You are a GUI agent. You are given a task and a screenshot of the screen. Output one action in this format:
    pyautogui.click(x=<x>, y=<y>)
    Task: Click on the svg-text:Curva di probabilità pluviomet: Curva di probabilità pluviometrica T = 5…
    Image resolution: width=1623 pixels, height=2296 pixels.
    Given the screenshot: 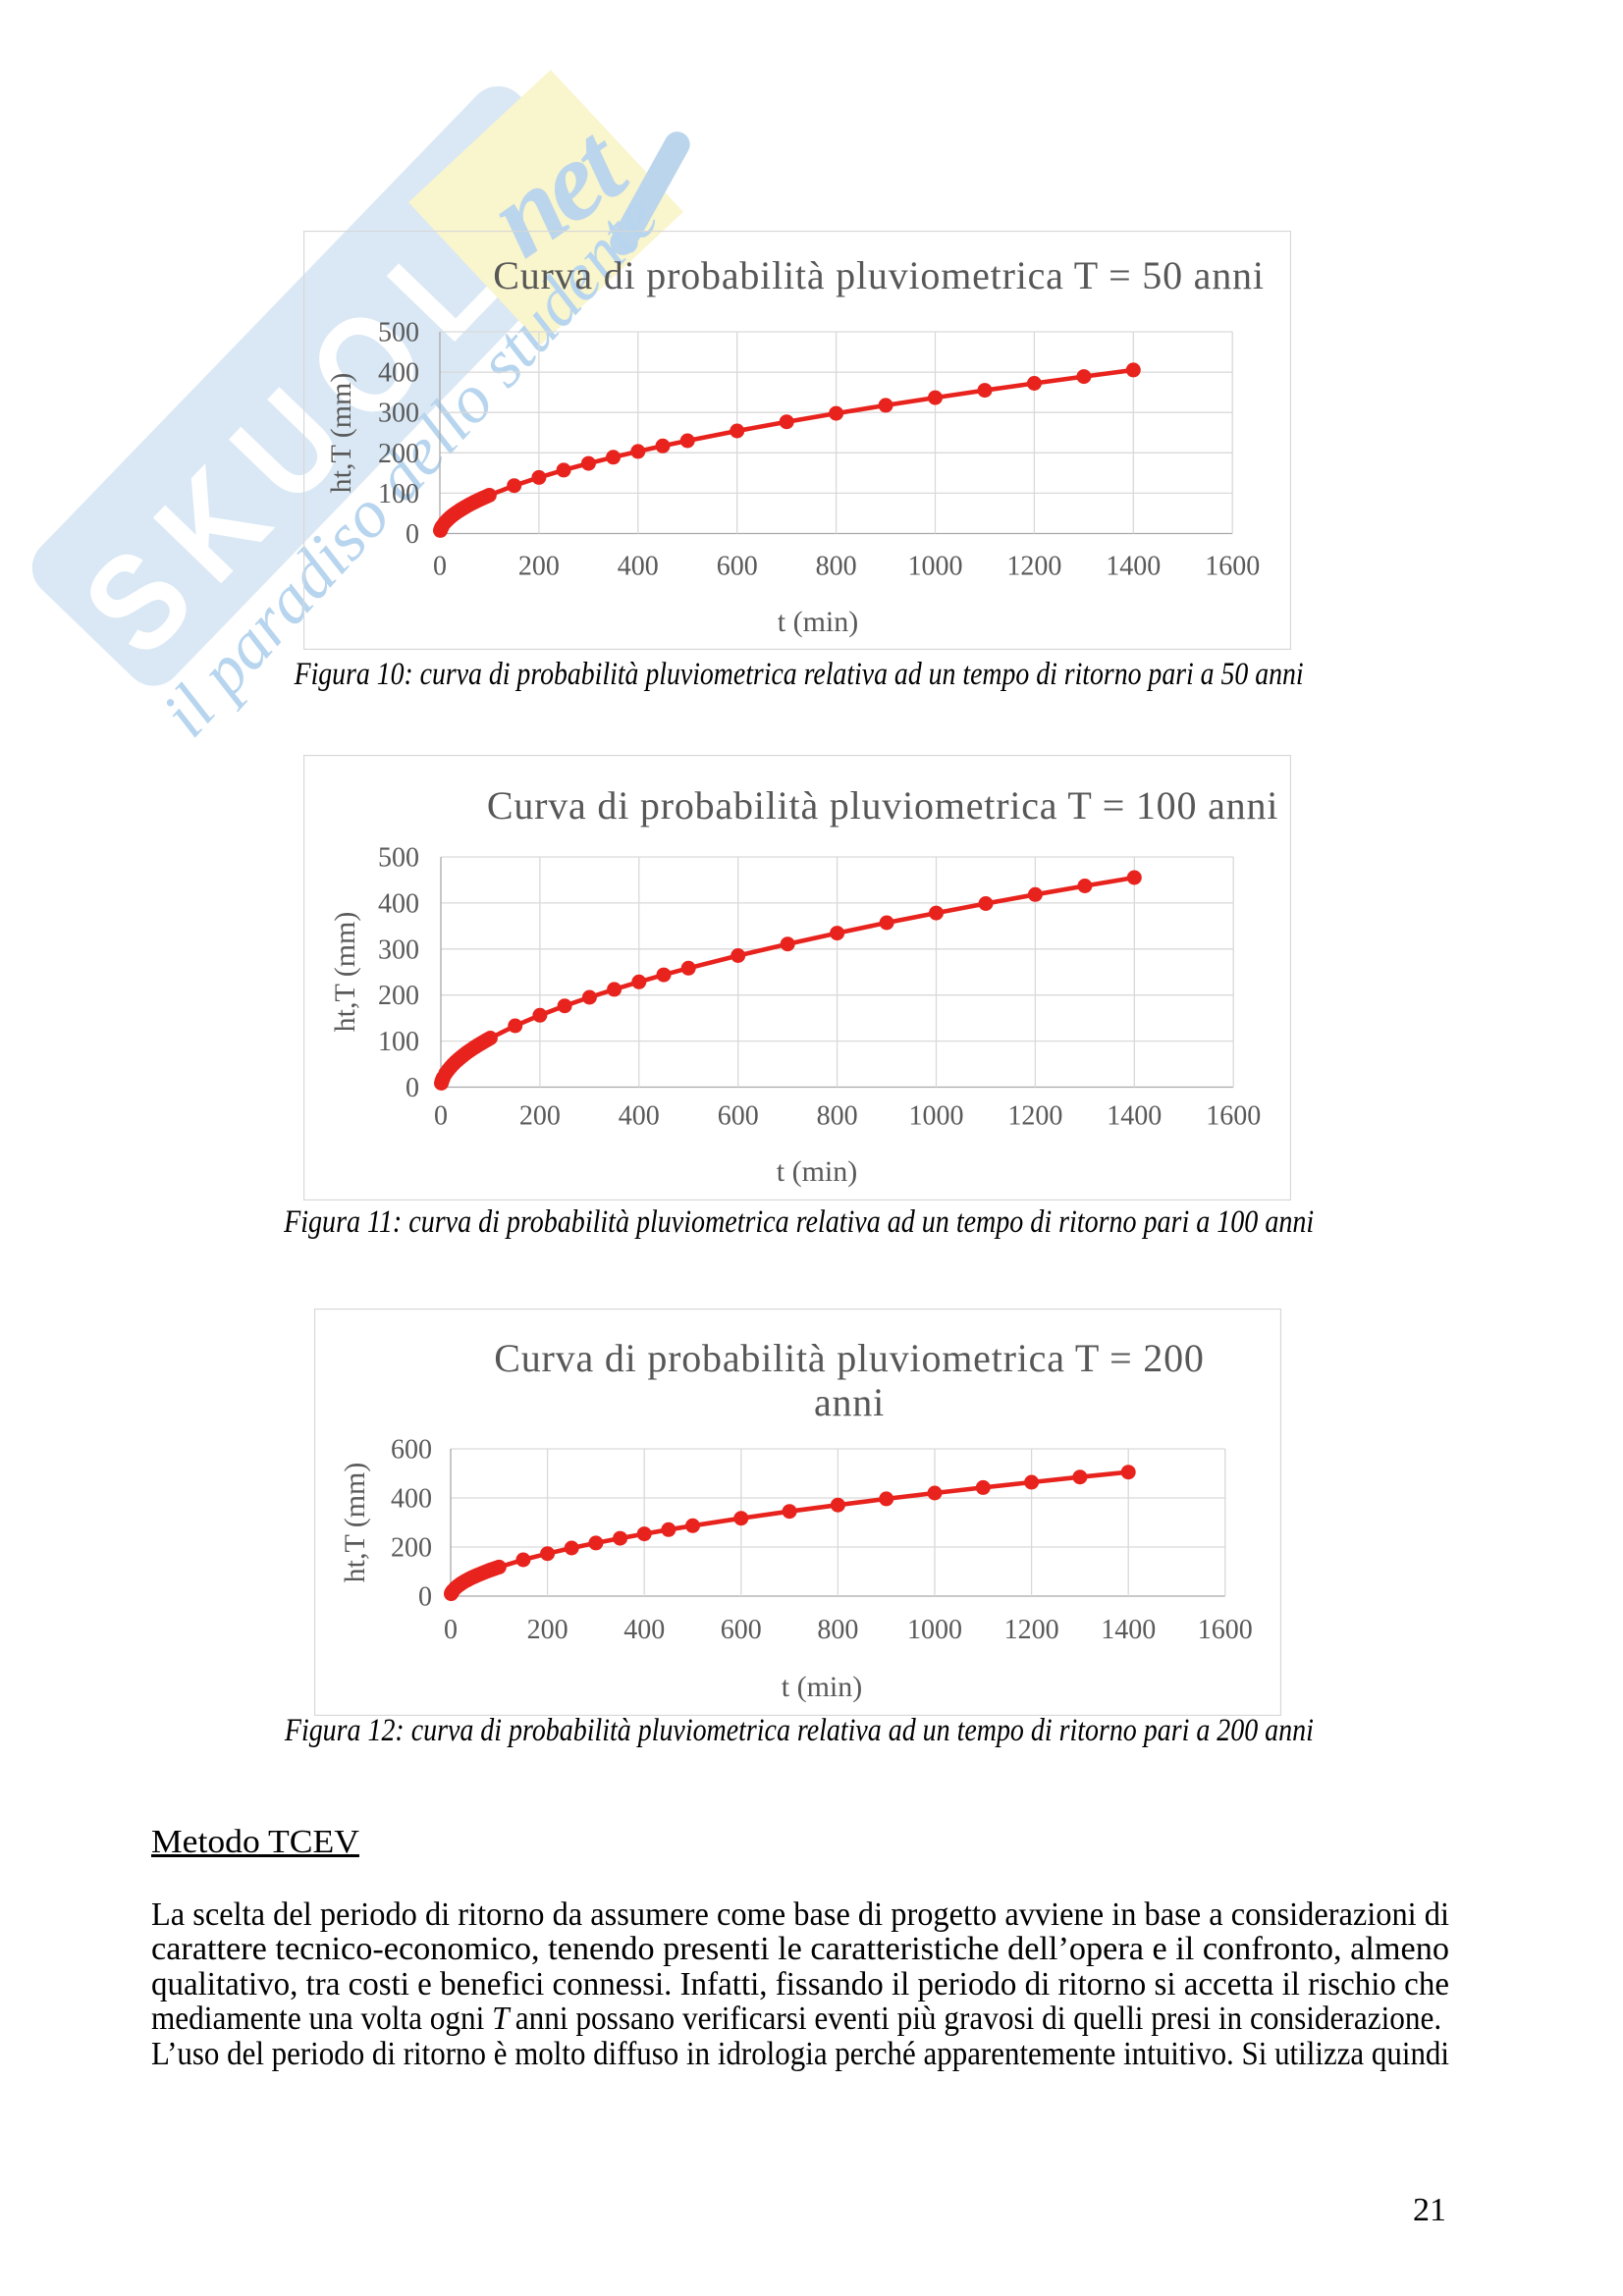 What is the action you would take?
    pyautogui.click(x=879, y=275)
    